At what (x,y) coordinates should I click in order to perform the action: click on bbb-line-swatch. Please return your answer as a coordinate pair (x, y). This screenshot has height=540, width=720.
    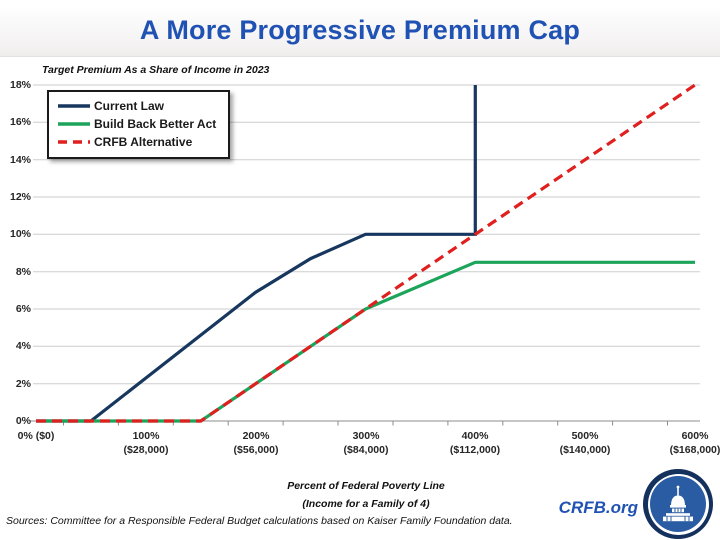
    Looking at the image, I should click on (74, 124).